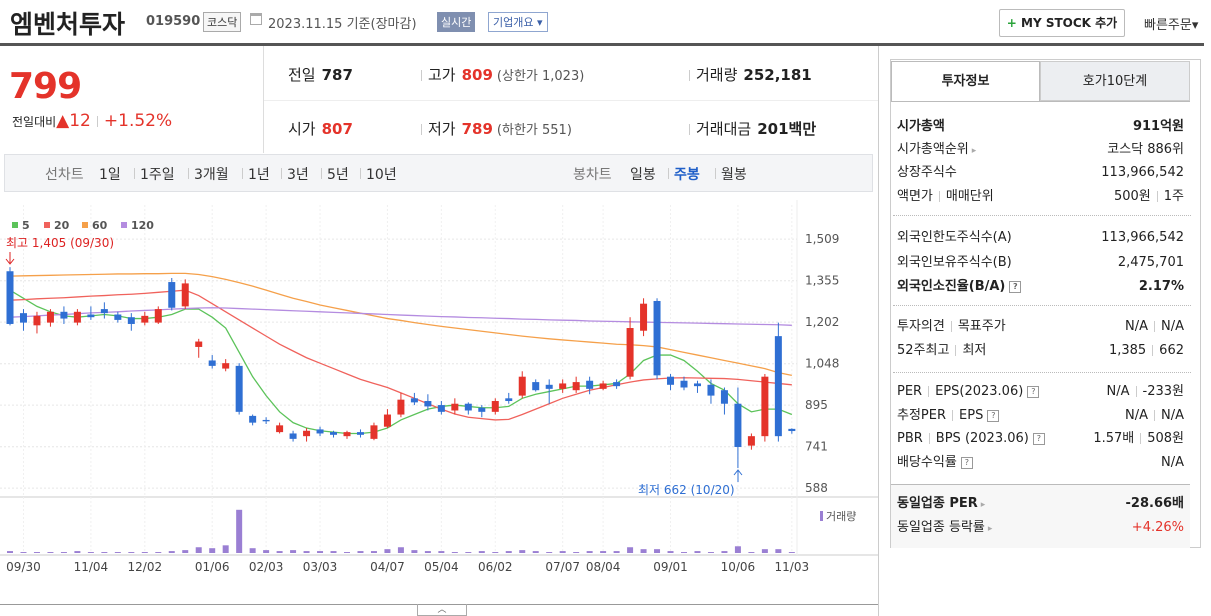 Image resolution: width=1211 pixels, height=616 pixels. What do you see at coordinates (816, 447) in the screenshot?
I see `y-tick-label: 741` at bounding box center [816, 447].